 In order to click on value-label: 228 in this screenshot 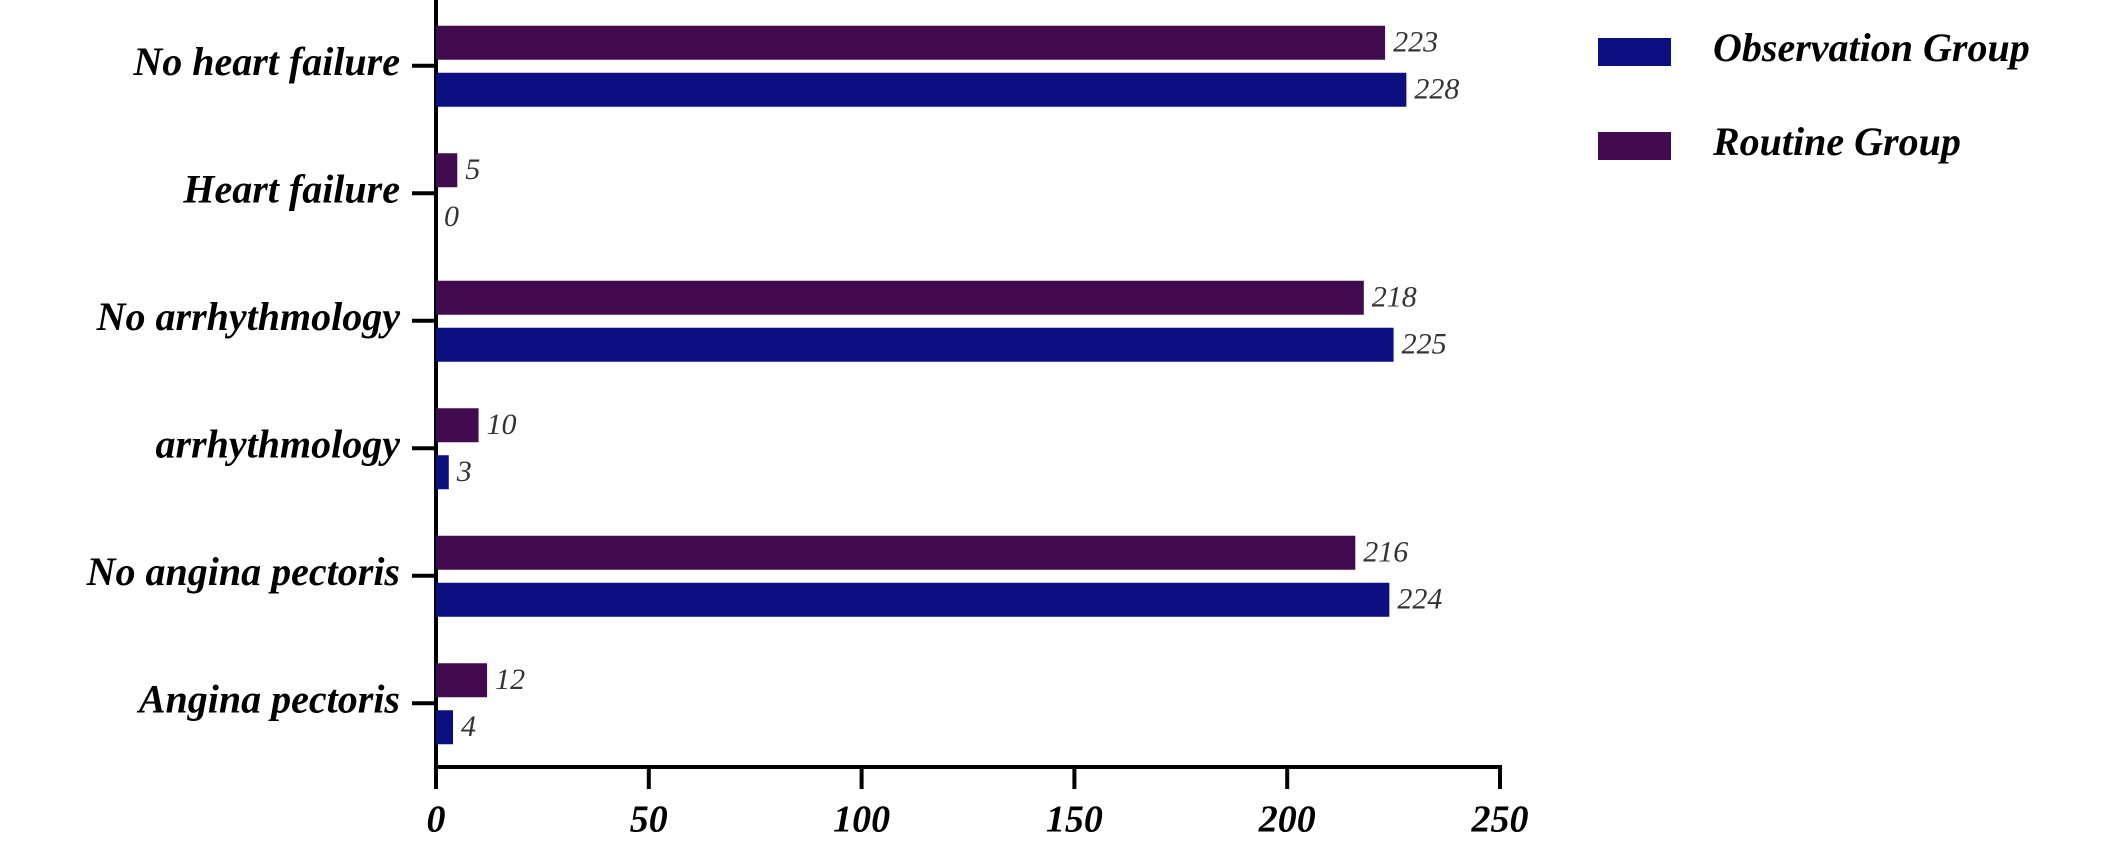, I will do `click(1436, 89)`.